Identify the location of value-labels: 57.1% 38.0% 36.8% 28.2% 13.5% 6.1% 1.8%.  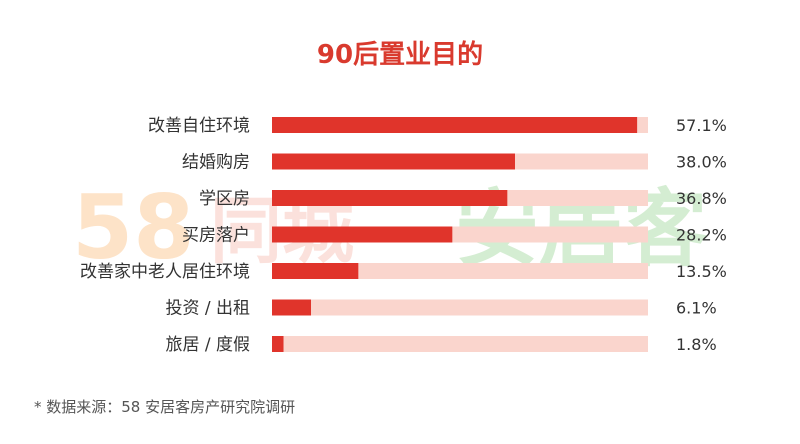
(701, 235).